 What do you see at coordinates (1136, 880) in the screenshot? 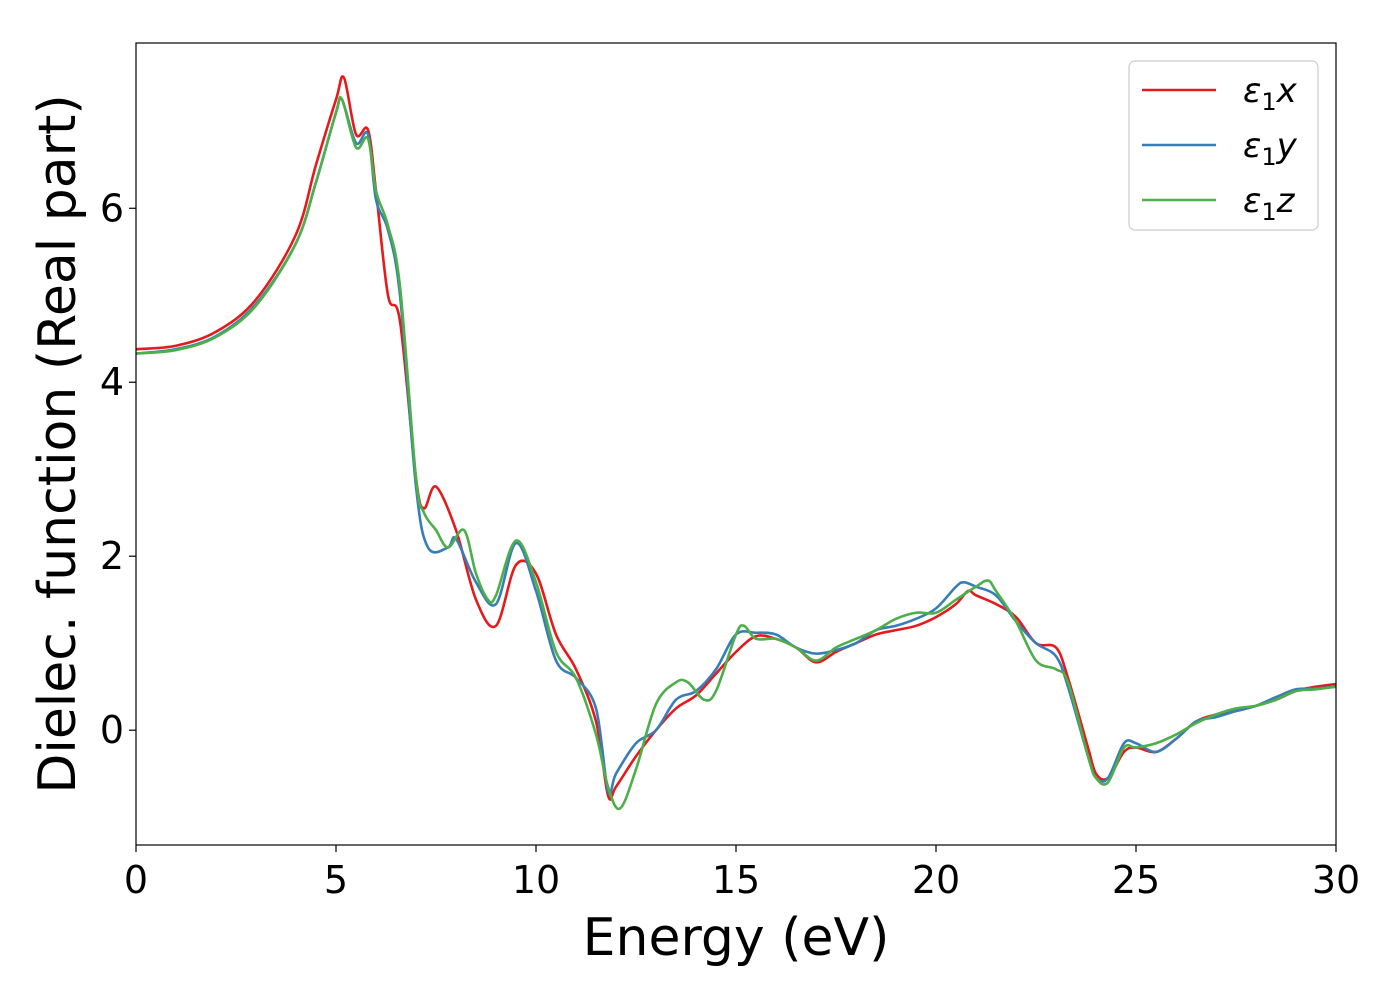
I see `x-tick-label: 25` at bounding box center [1136, 880].